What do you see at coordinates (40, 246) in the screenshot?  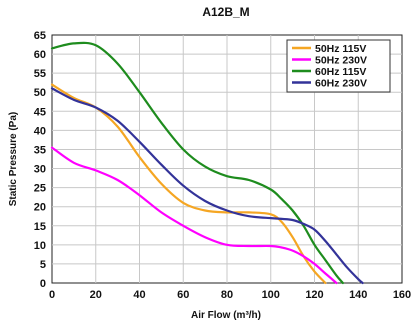 I see `y-tick-label: 10` at bounding box center [40, 246].